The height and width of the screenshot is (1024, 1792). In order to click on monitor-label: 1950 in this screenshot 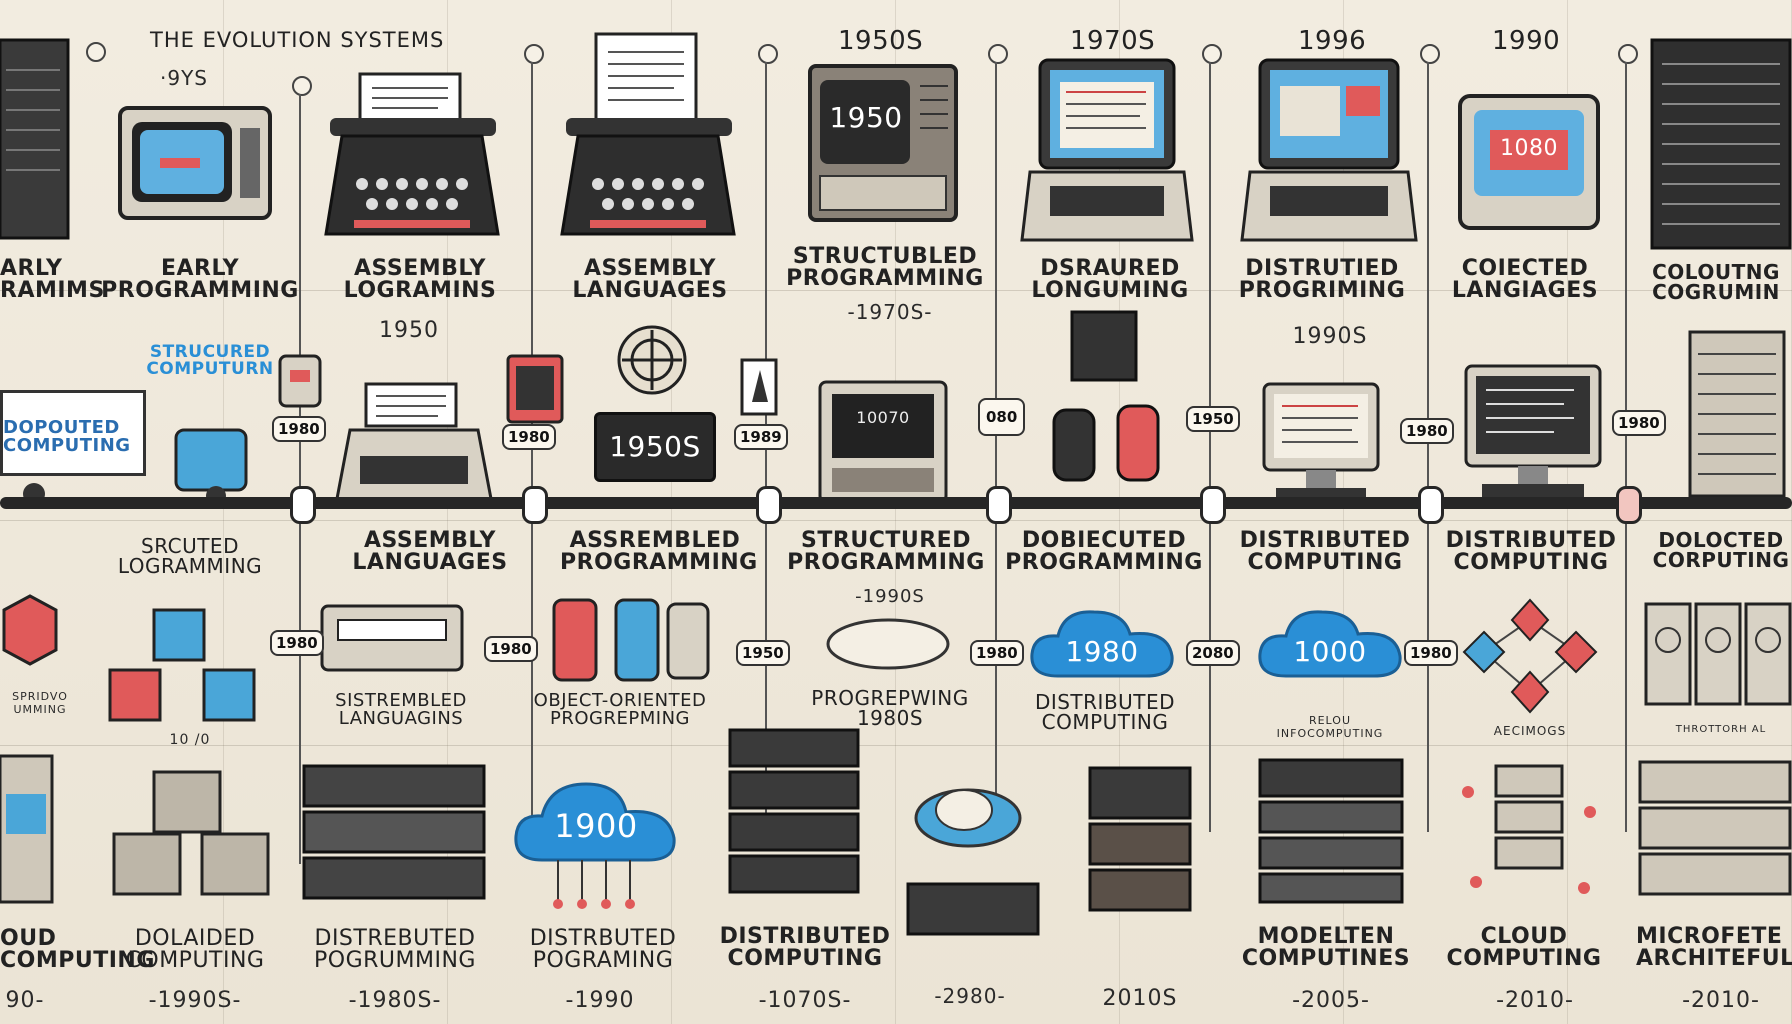, I will do `click(866, 117)`.